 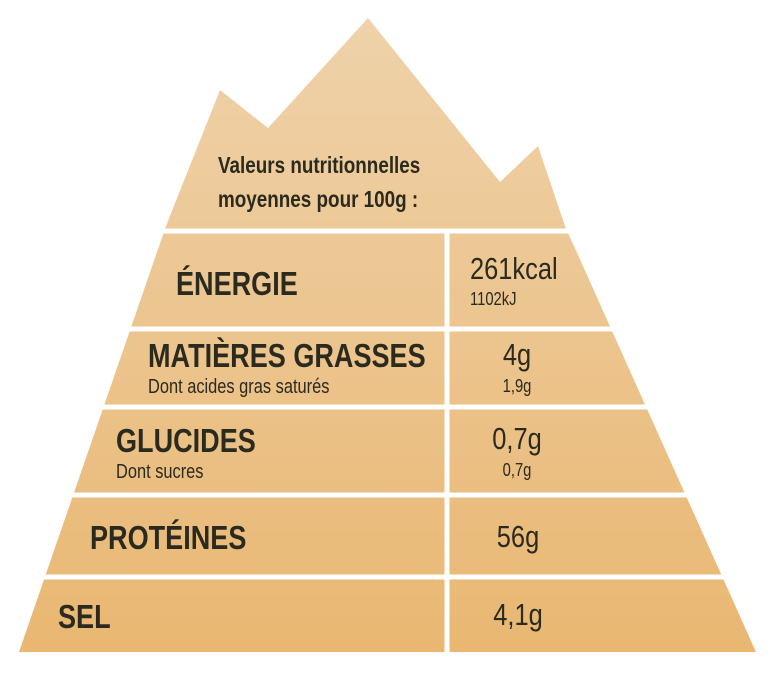 I want to click on row-label-sel: SEL, so click(x=84, y=616).